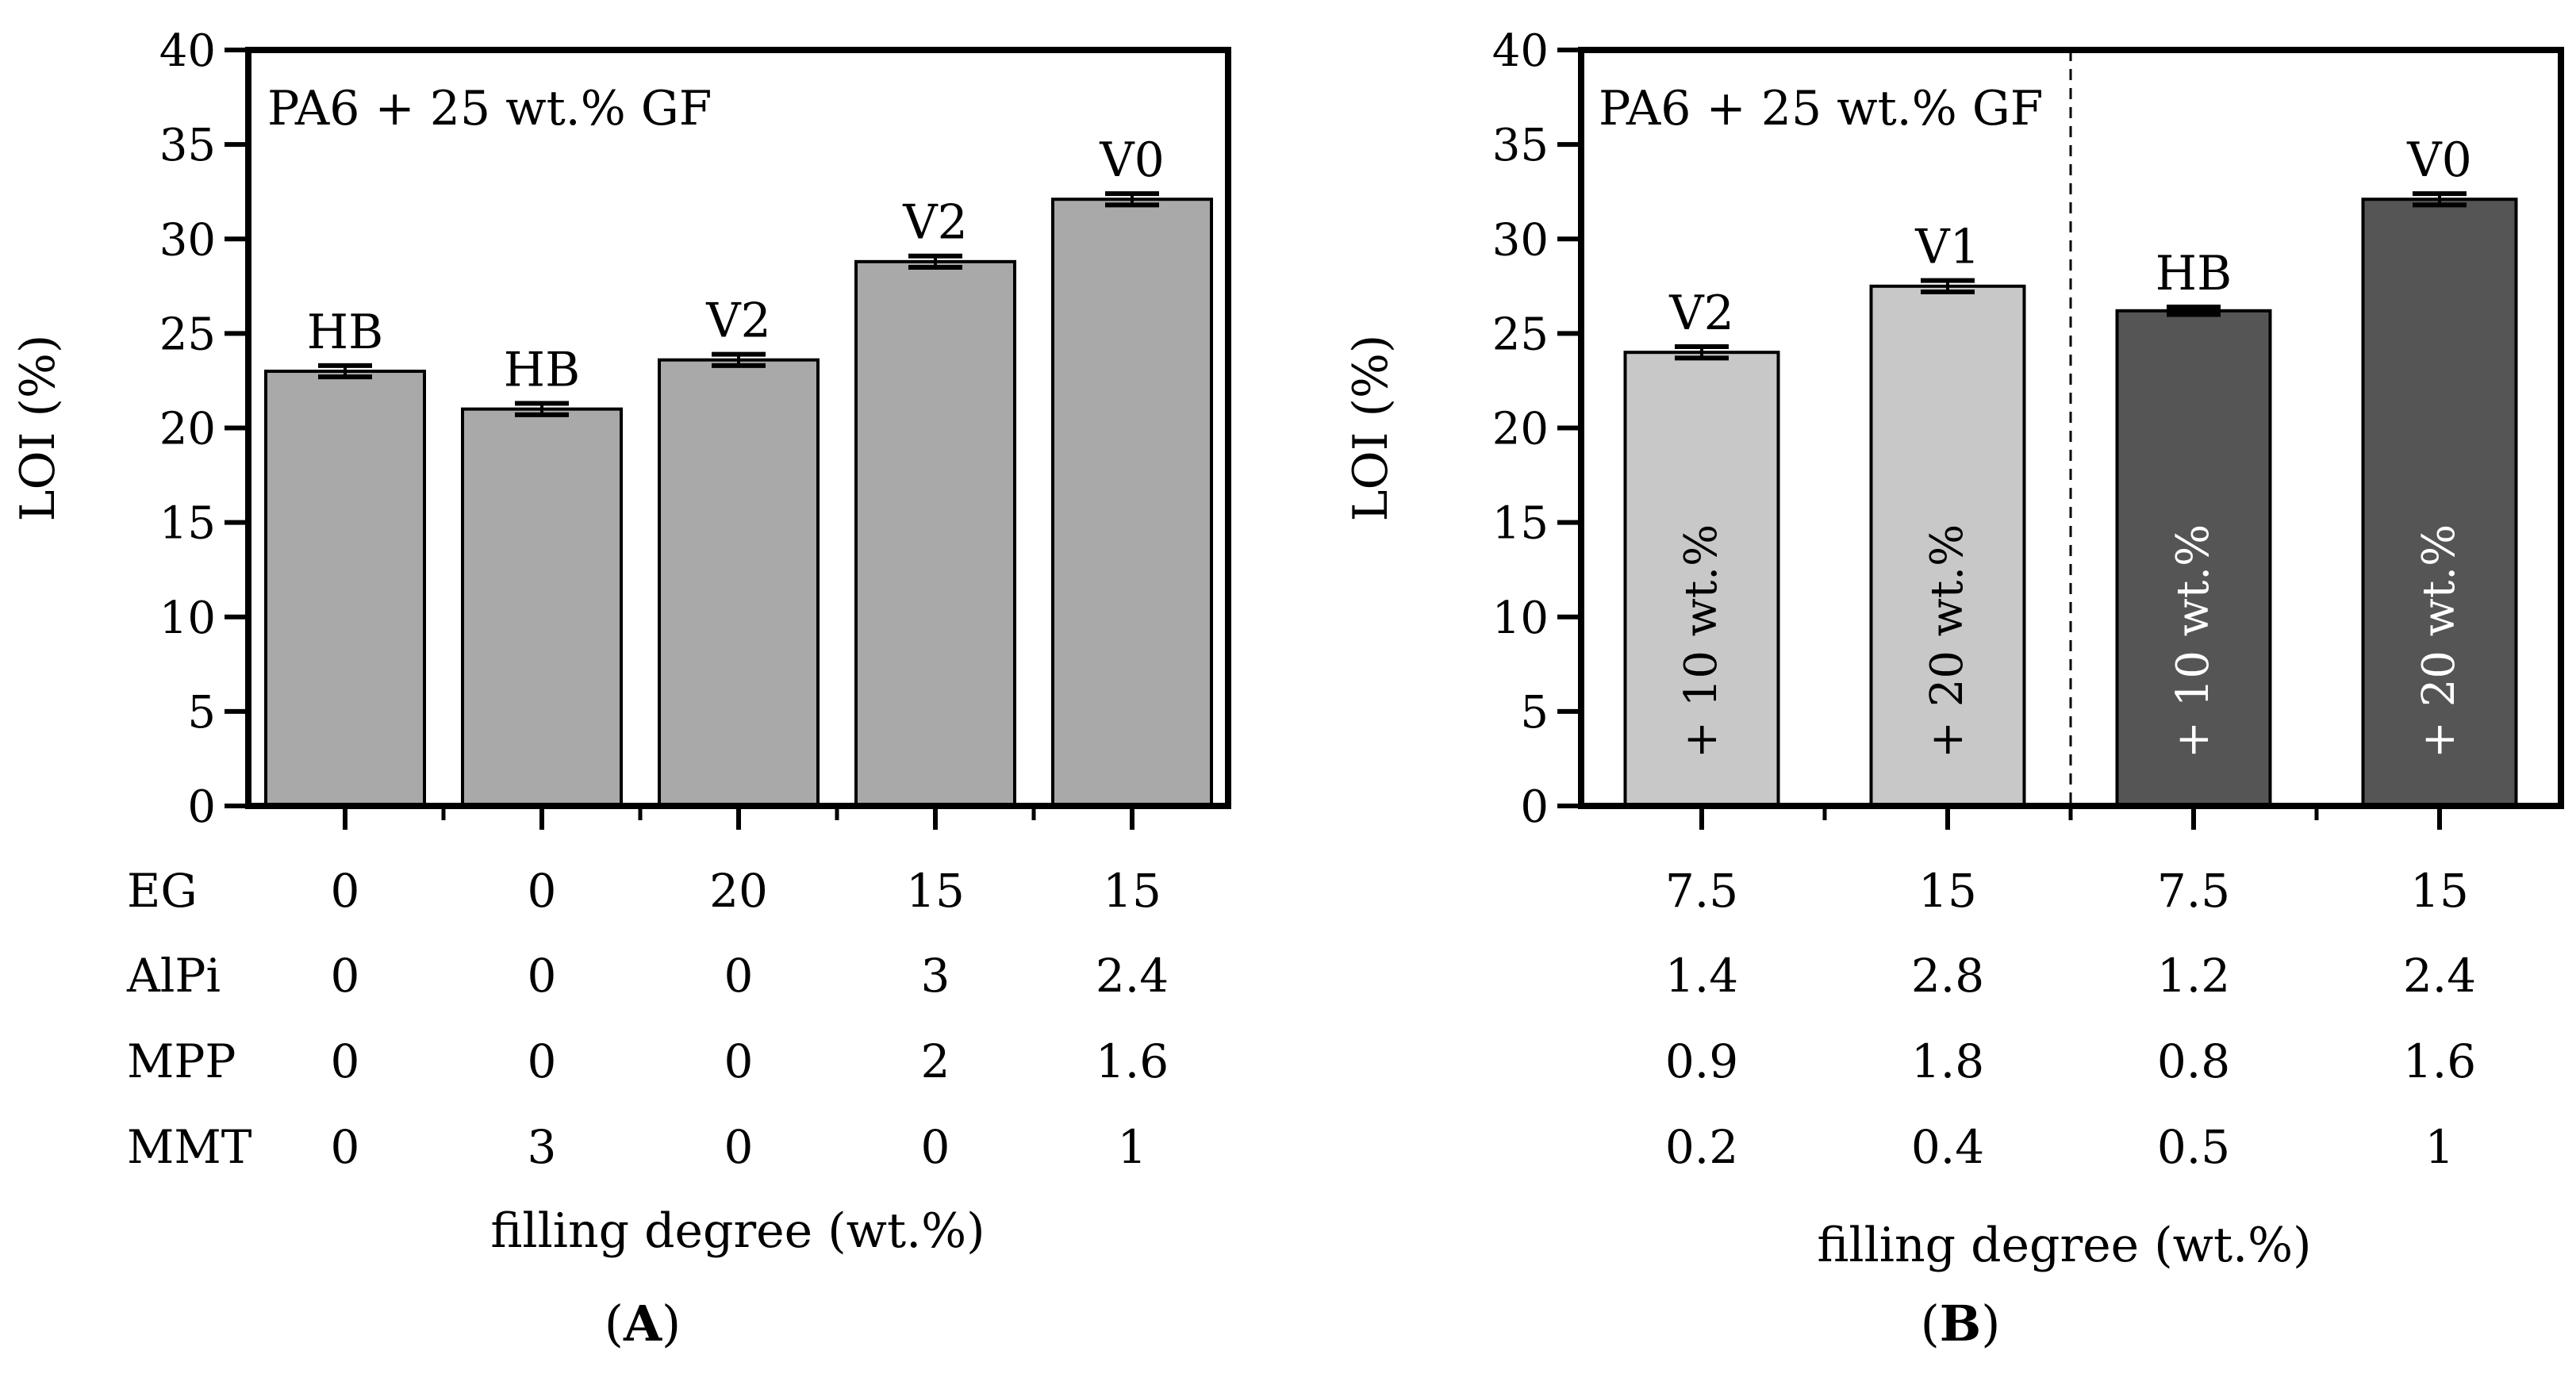 The height and width of the screenshot is (1385, 2576). What do you see at coordinates (173, 976) in the screenshot?
I see `table-row-label: AlPi` at bounding box center [173, 976].